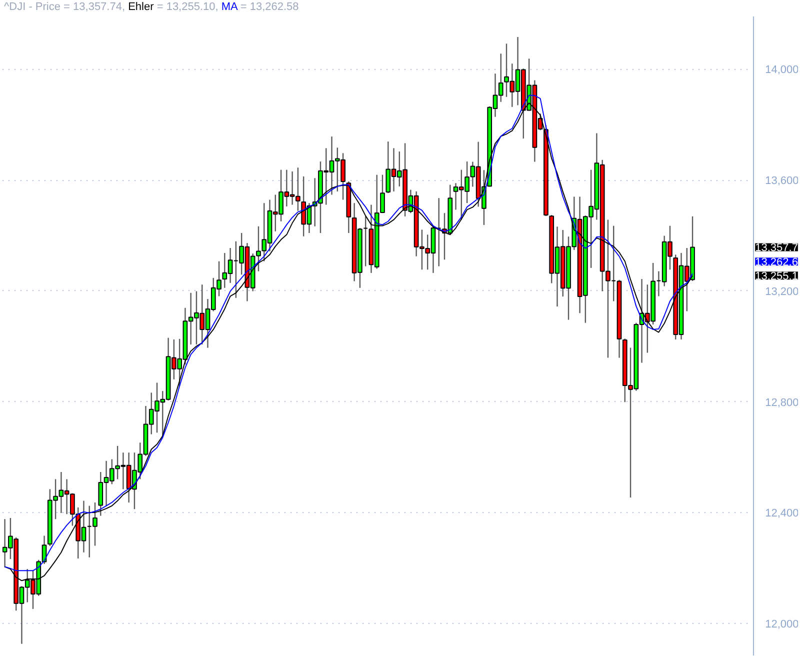  What do you see at coordinates (782, 624) in the screenshot?
I see `y-tick-label: 12,000` at bounding box center [782, 624].